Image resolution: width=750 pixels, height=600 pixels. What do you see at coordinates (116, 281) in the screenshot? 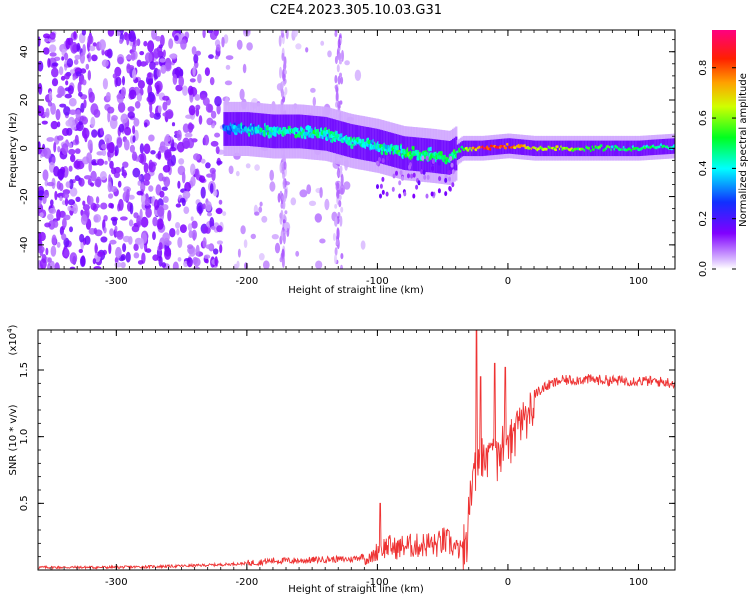
I see `x-tick-label: -300` at bounding box center [116, 281].